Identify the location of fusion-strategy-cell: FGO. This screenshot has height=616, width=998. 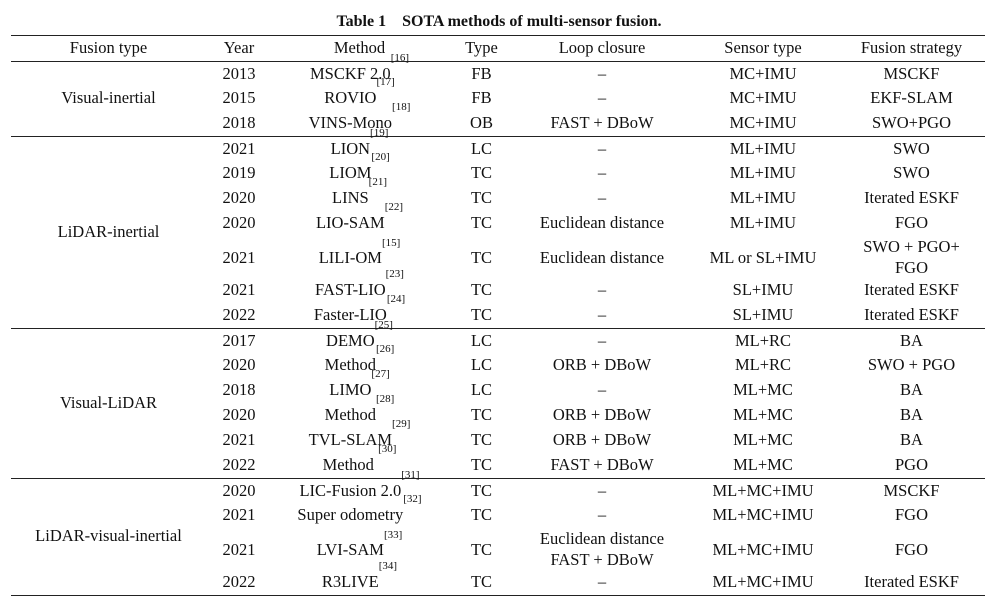
(911, 549).